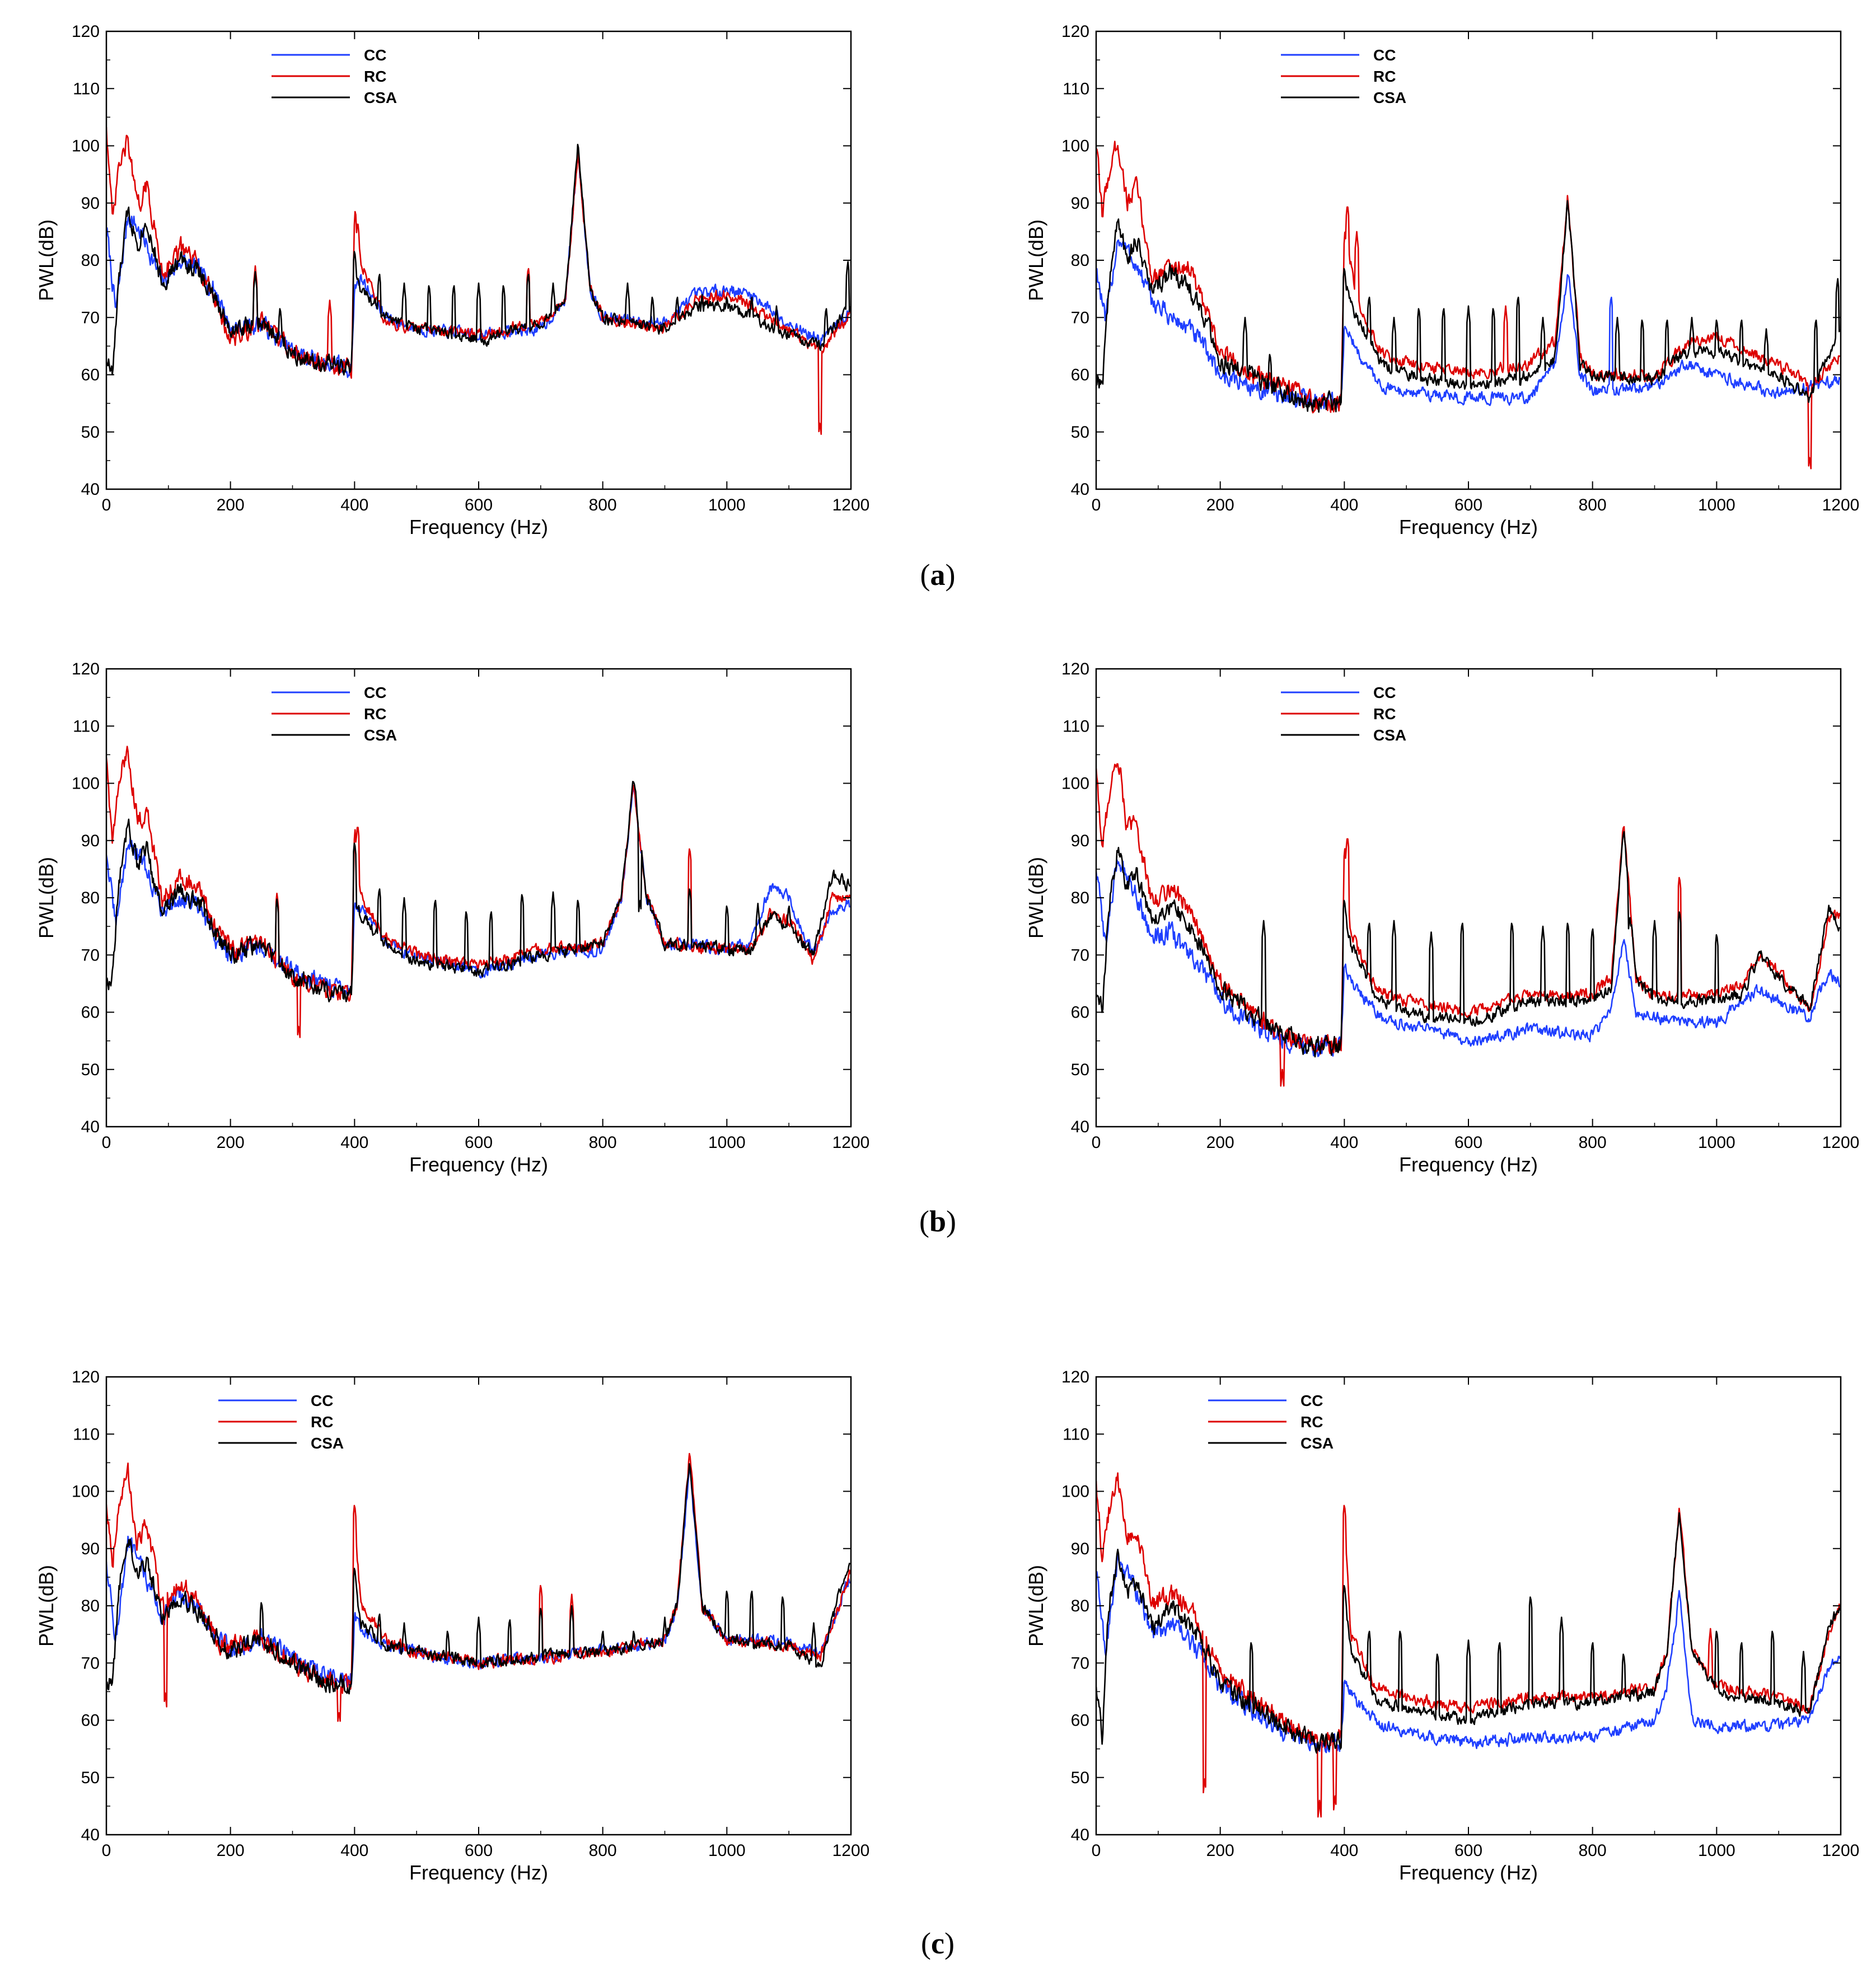 The image size is (1876, 1964). I want to click on panel-label-b: (b), so click(937, 1221).